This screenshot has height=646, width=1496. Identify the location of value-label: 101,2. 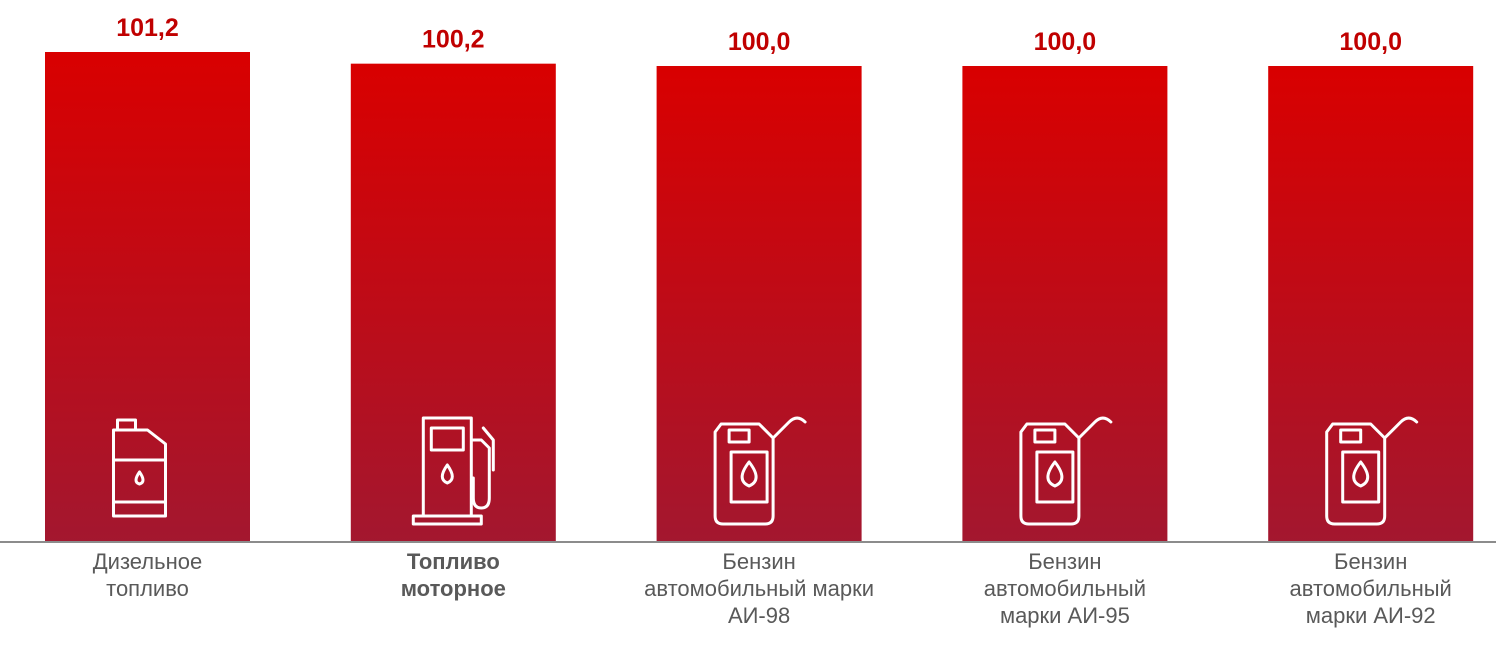
(147, 28).